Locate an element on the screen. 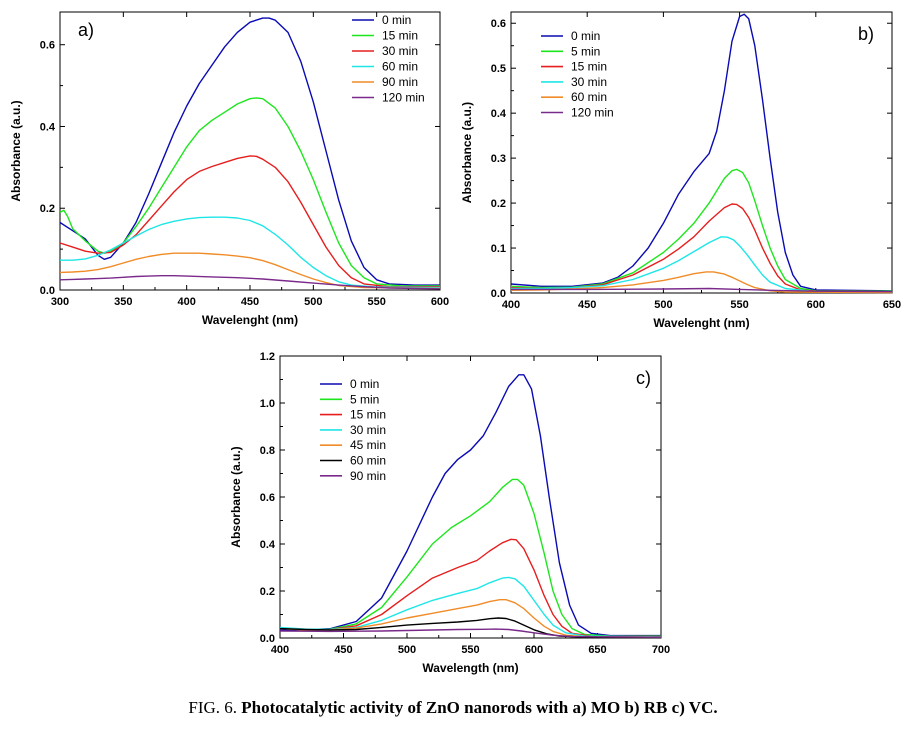  y-tick-label: 0.3 is located at coordinates (498, 159).